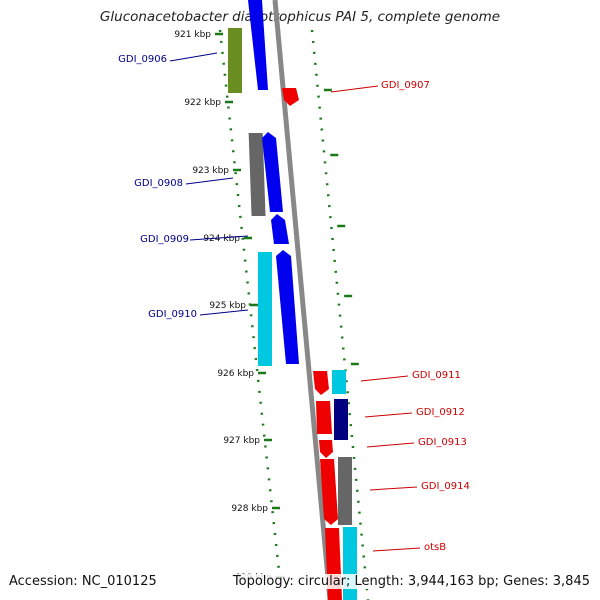 This screenshot has height=600, width=600. What do you see at coordinates (83, 581) in the screenshot?
I see `accession-text: Accession: NC_010125` at bounding box center [83, 581].